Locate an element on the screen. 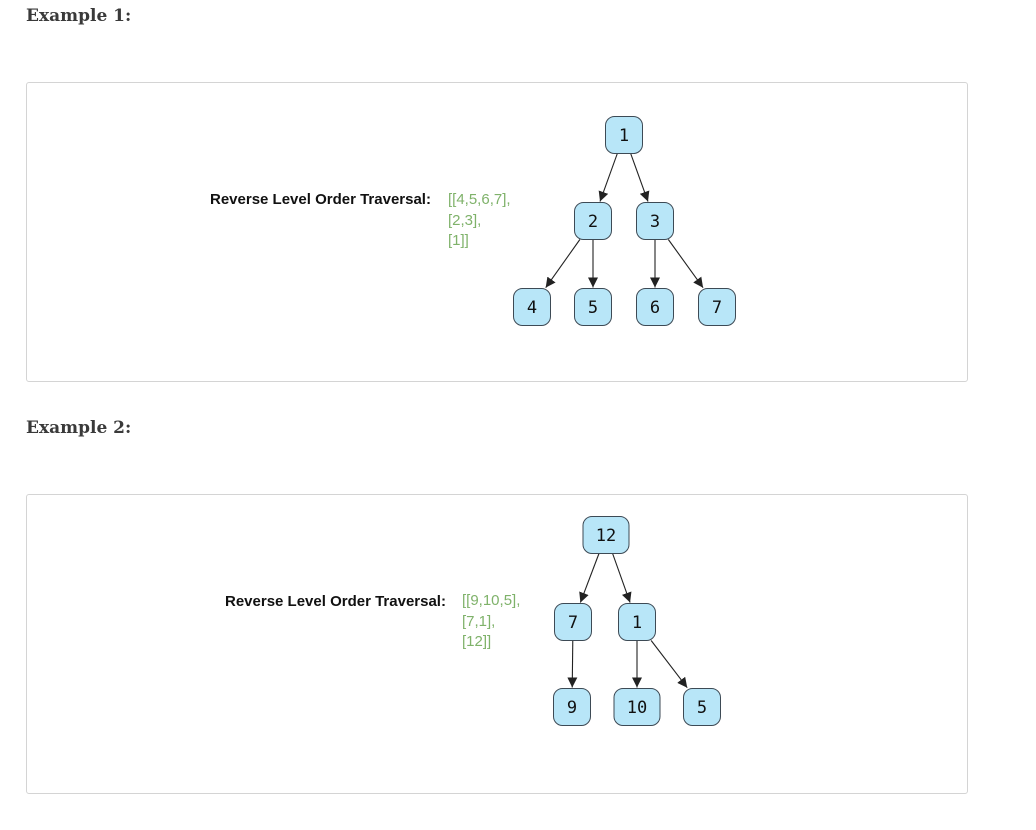  tree-node-value: 10 is located at coordinates (637, 708).